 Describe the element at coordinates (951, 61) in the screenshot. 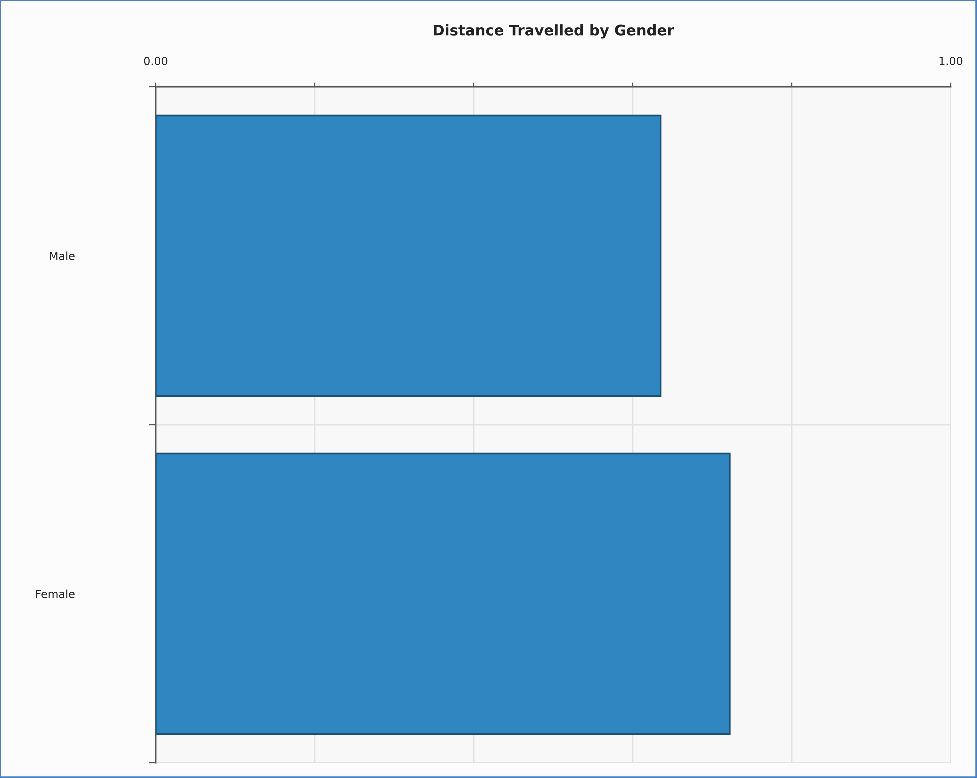

I see `x-tick-label: 1.00` at that location.